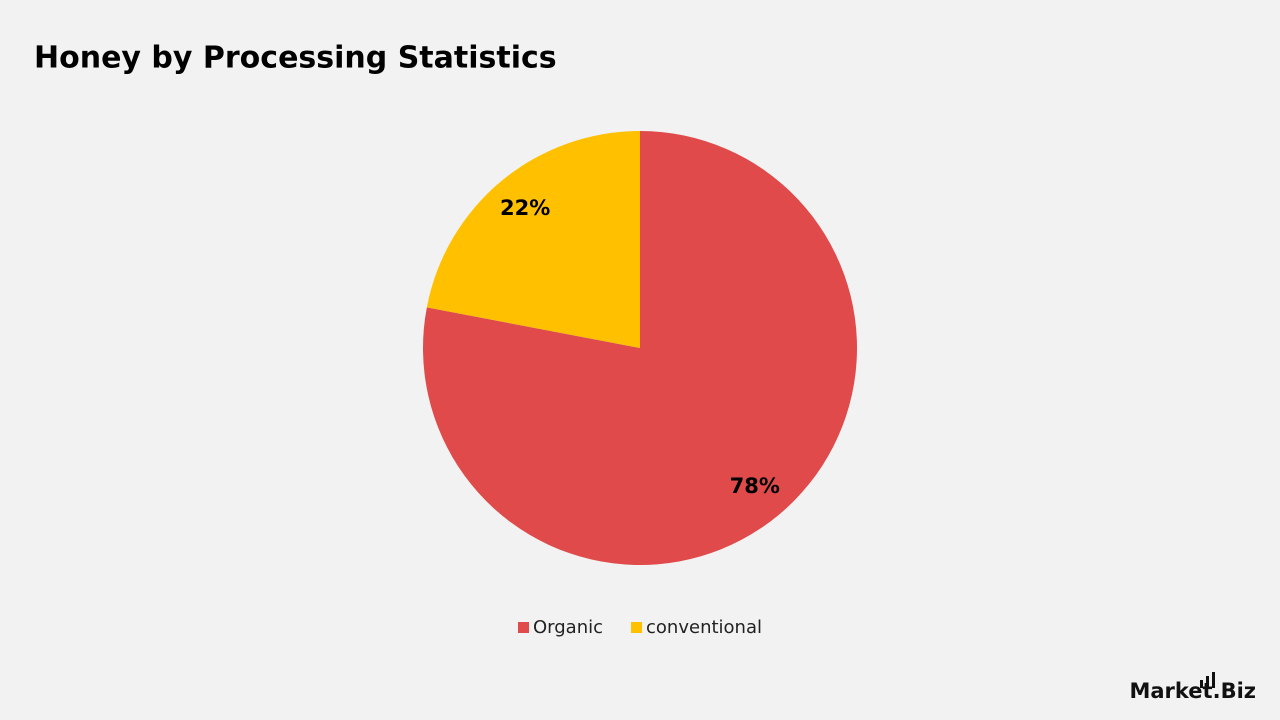 The image size is (1280, 720). What do you see at coordinates (295, 58) in the screenshot?
I see `chart-title: Honey by Processing Statistics` at bounding box center [295, 58].